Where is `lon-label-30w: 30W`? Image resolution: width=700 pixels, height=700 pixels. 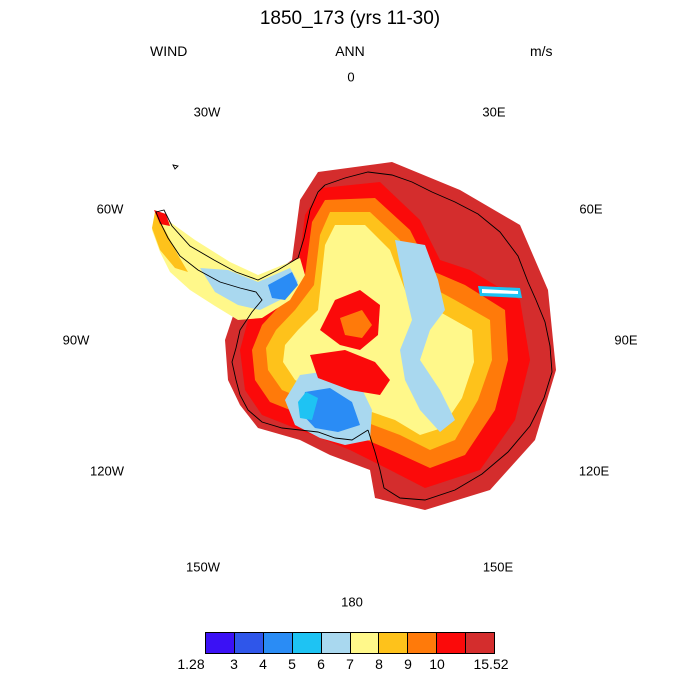
lon-label-30w: 30W is located at coordinates (207, 112).